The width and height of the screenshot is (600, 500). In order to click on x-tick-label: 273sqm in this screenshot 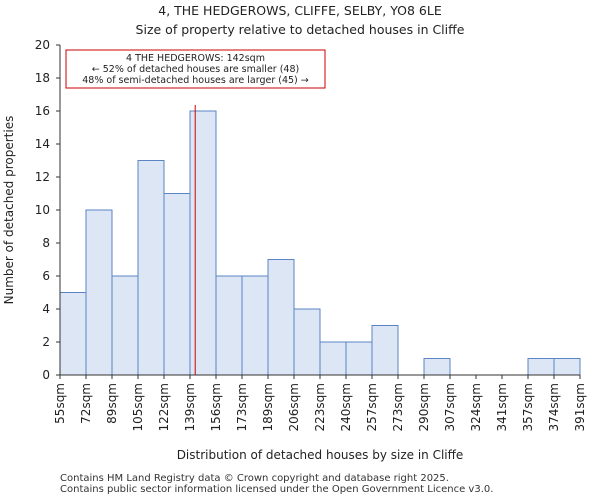, I will do `click(398, 407)`.